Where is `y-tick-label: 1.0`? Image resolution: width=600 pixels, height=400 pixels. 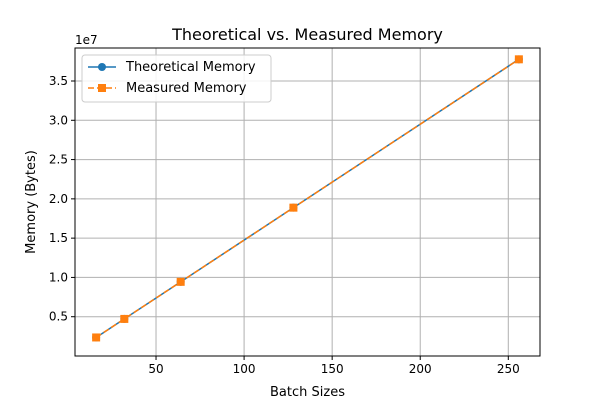
y-tick-label: 1.0 is located at coordinates (58, 277).